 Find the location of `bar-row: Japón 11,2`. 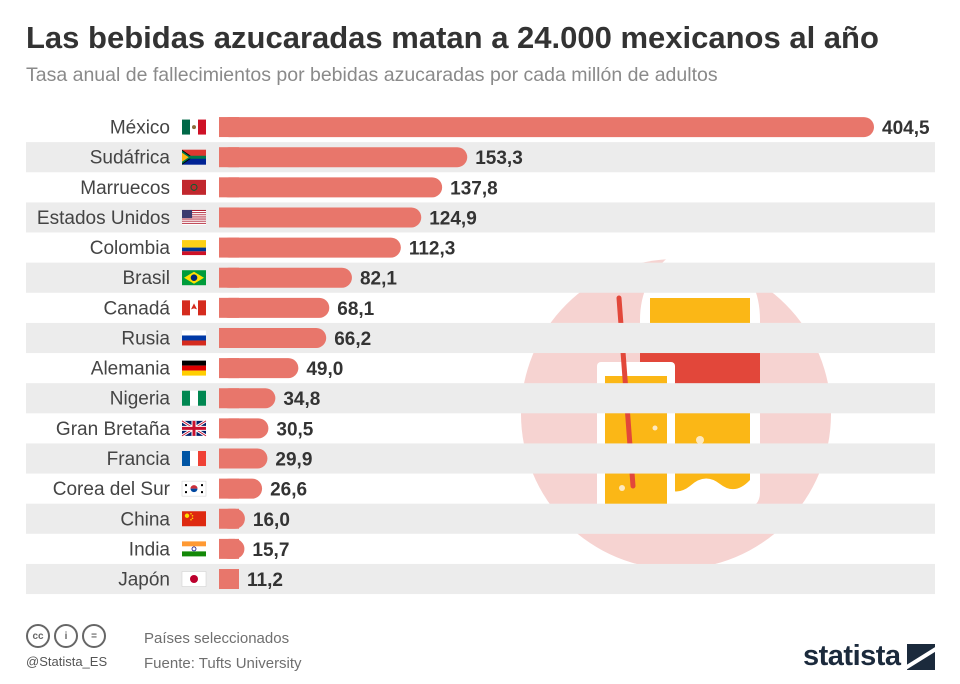

bar-row: Japón 11,2 is located at coordinates (480, 579).